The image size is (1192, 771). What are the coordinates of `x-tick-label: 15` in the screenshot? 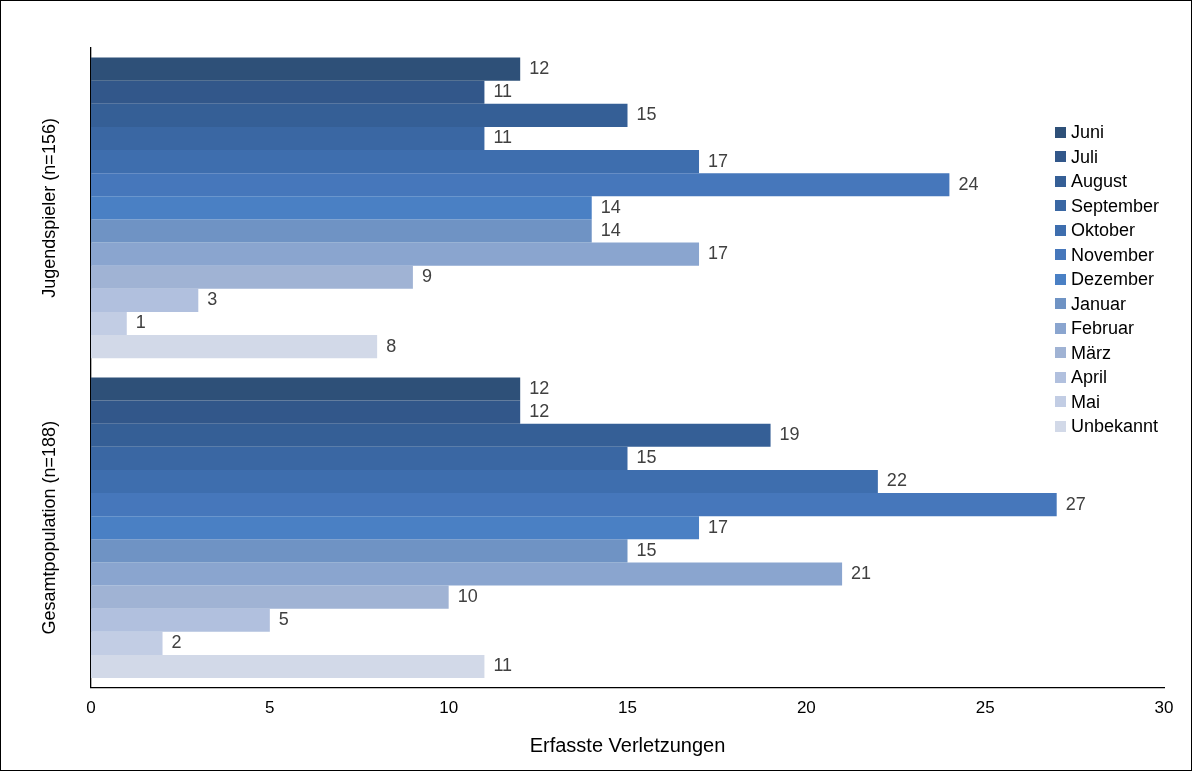 It's located at (627, 708).